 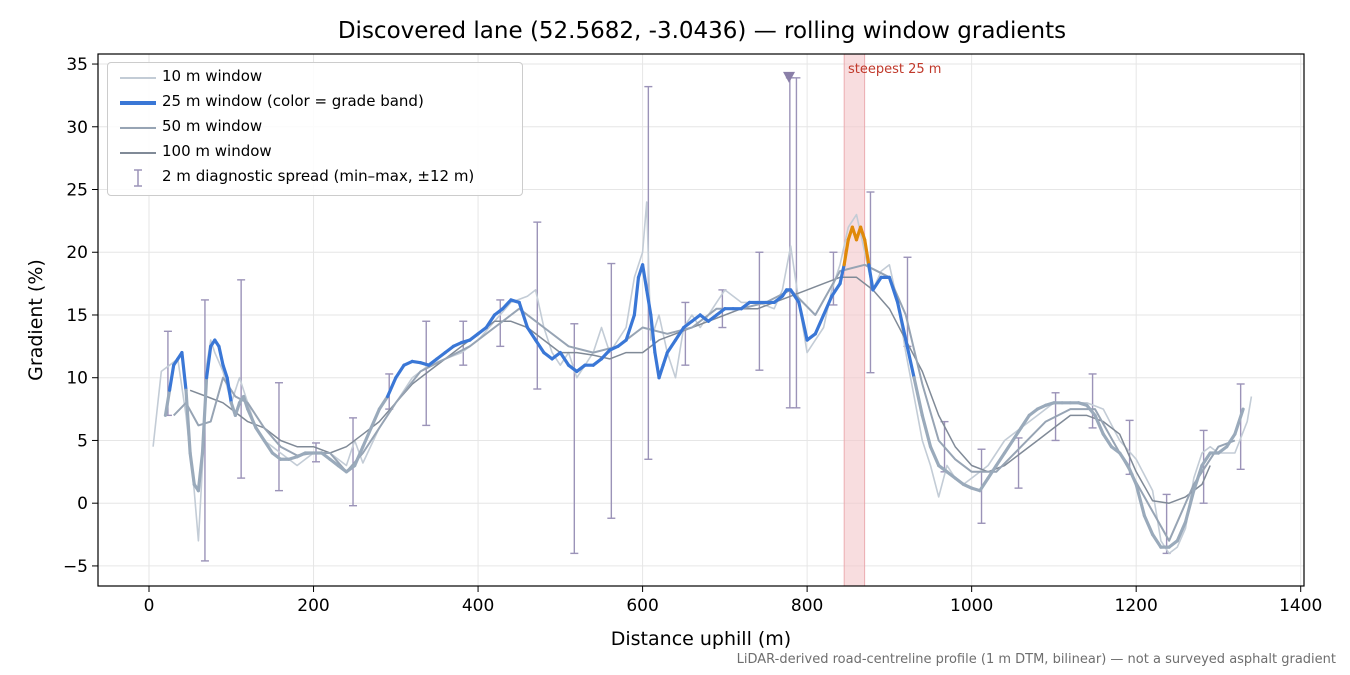 I want to click on x-tick-label: 1400, so click(x=1300, y=606).